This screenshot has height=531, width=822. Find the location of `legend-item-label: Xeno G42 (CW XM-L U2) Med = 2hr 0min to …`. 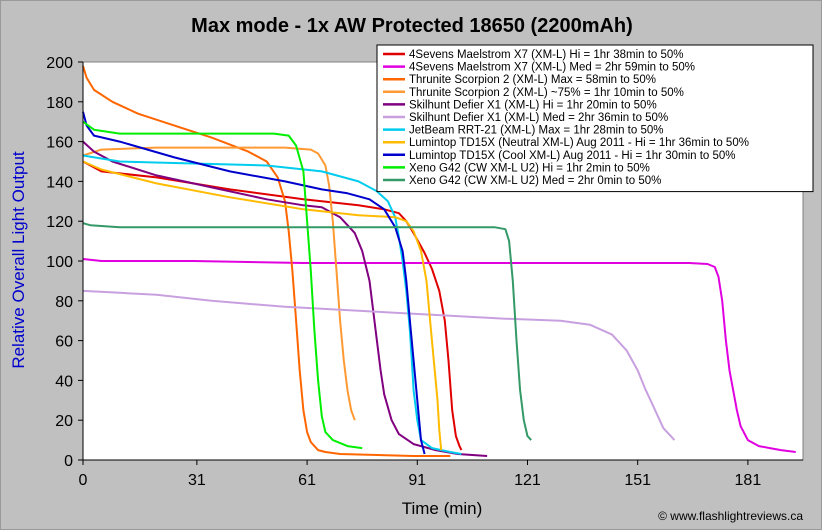

legend-item-label: Xeno G42 (CW XM-L U2) Med = 2hr 0min to … is located at coordinates (535, 181).